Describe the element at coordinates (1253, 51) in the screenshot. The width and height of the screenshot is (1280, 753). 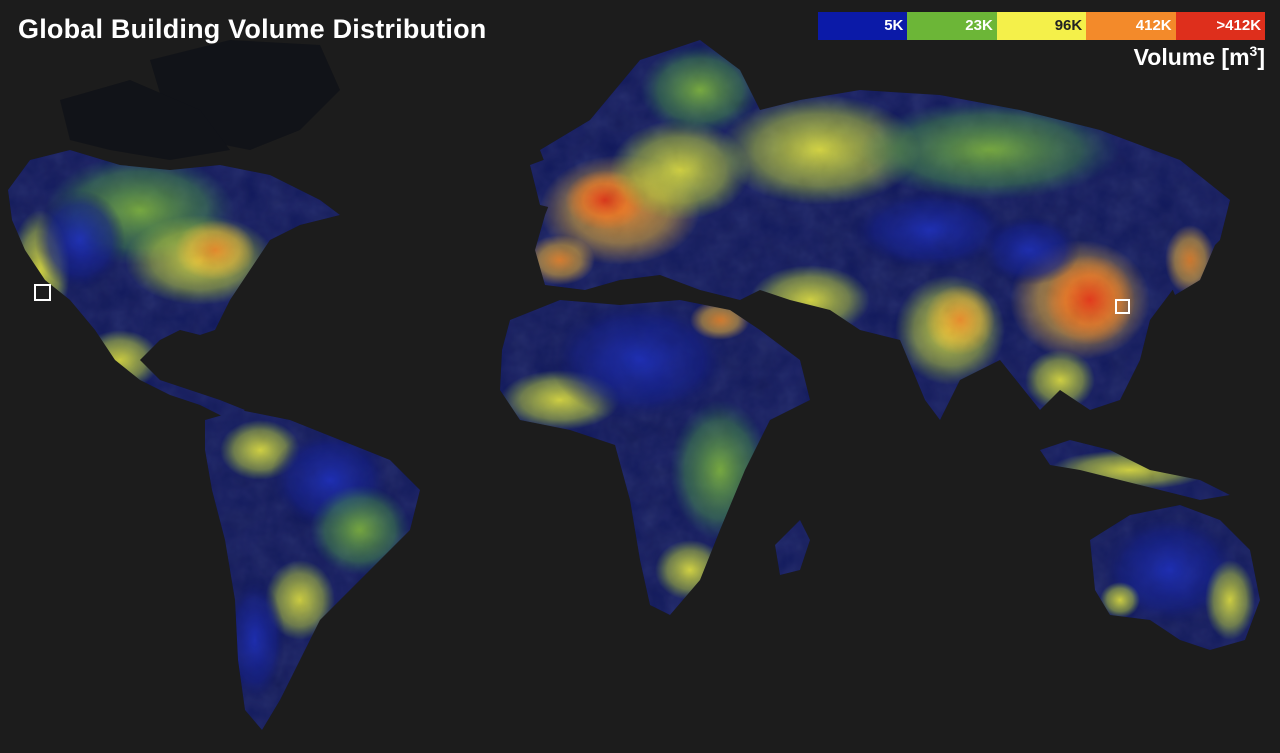
I see `legend-unit-exponent: 3` at that location.